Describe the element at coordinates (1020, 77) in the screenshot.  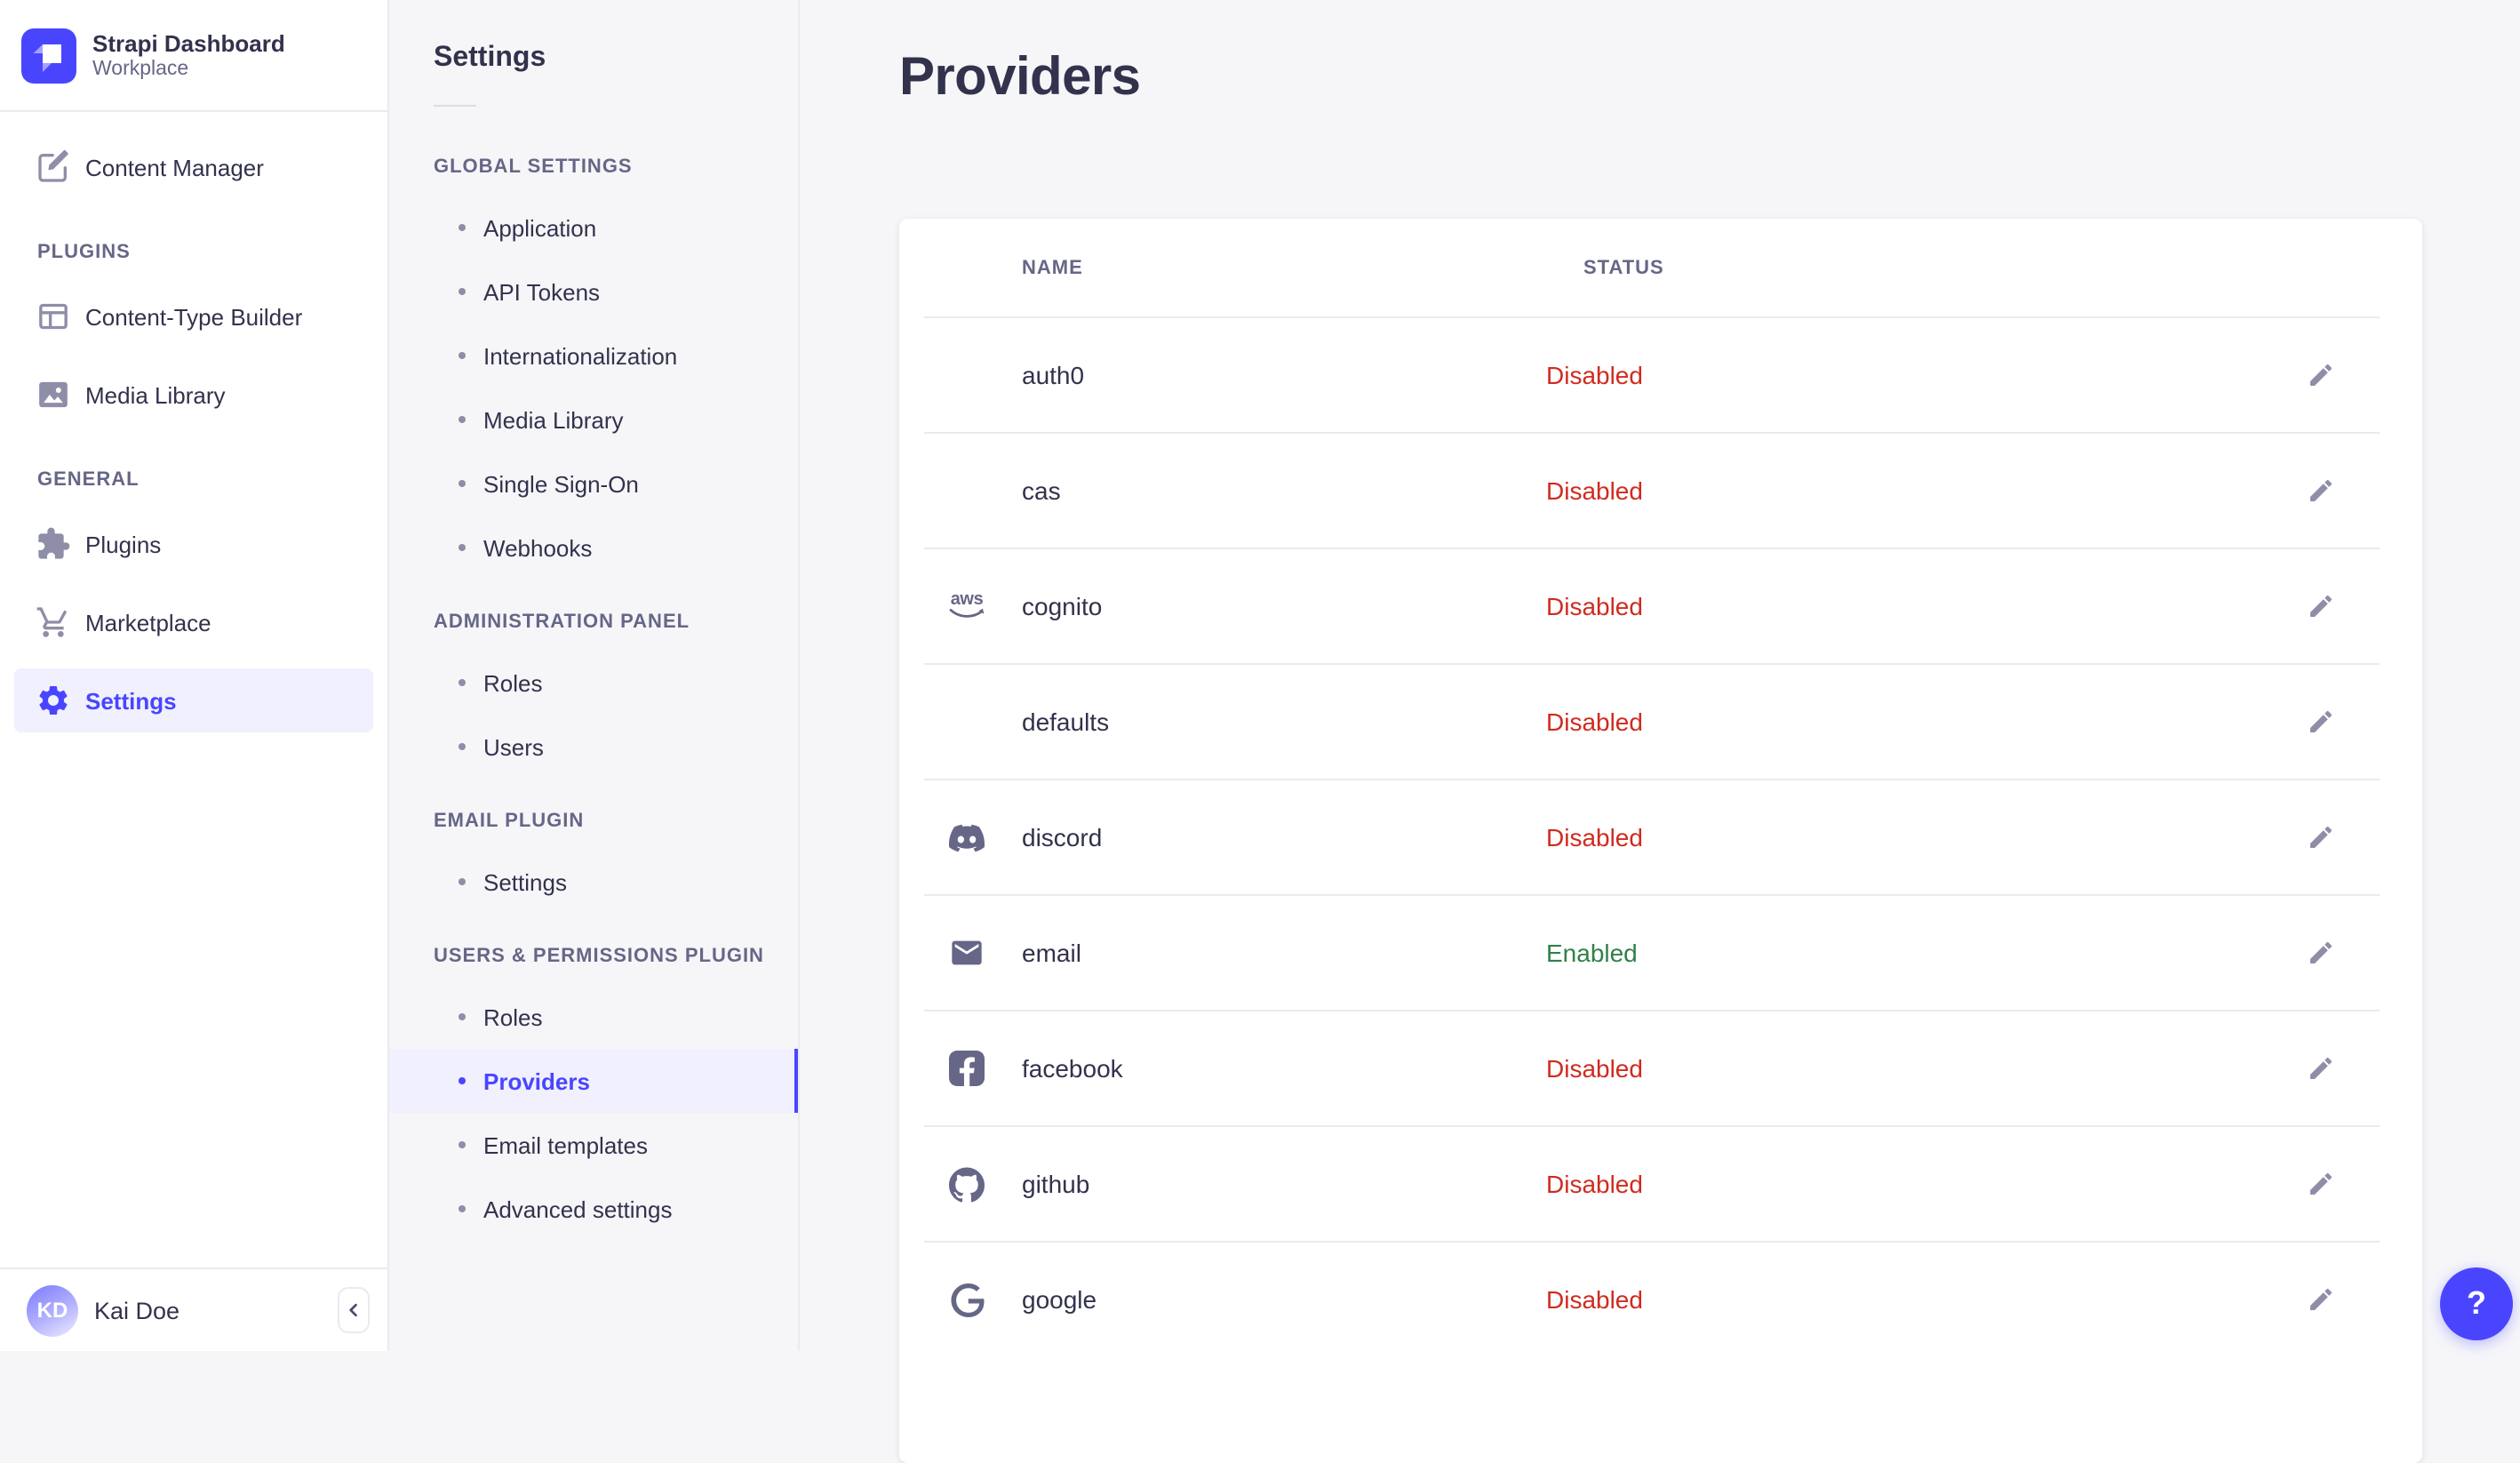
I see `page-title: Providers` at that location.